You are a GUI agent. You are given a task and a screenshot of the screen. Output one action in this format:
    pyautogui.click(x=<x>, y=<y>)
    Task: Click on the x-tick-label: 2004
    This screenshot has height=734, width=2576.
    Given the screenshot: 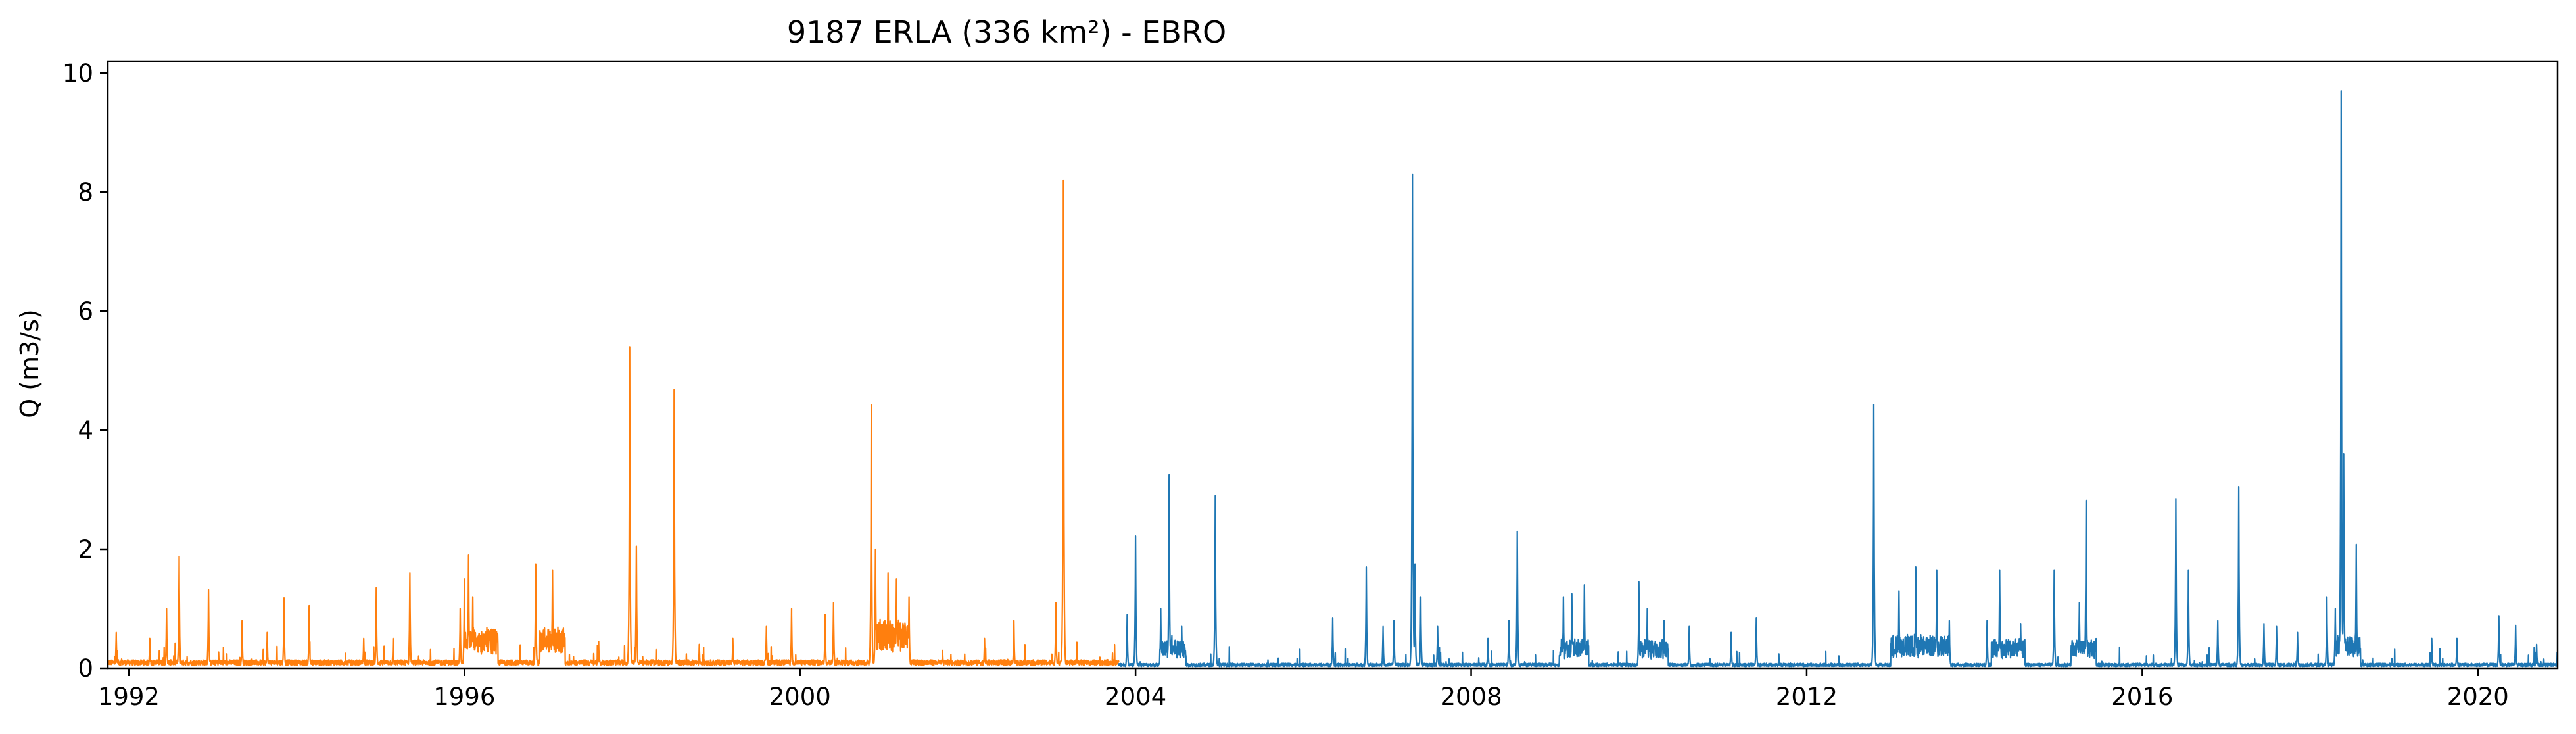 What is the action you would take?
    pyautogui.click(x=1136, y=697)
    